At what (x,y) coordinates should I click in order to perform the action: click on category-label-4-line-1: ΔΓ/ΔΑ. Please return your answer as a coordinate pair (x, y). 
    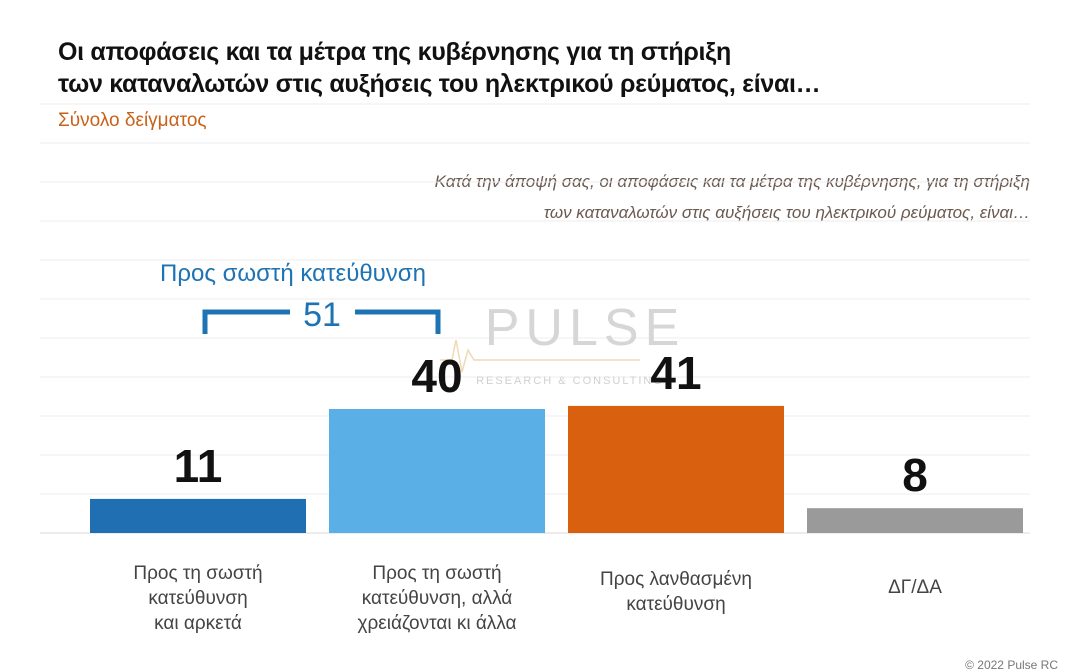
    Looking at the image, I should click on (915, 587).